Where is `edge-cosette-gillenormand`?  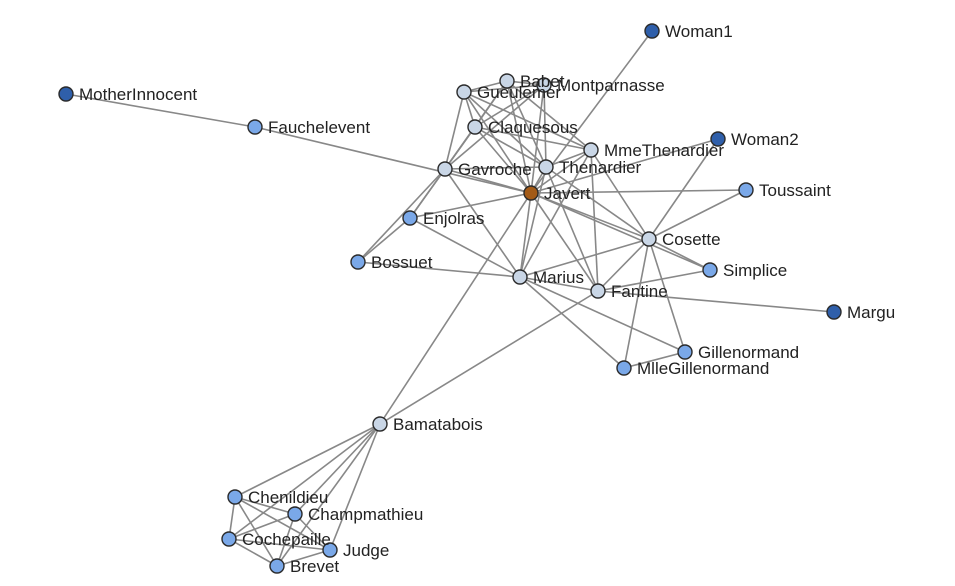 edge-cosette-gillenormand is located at coordinates (667, 295).